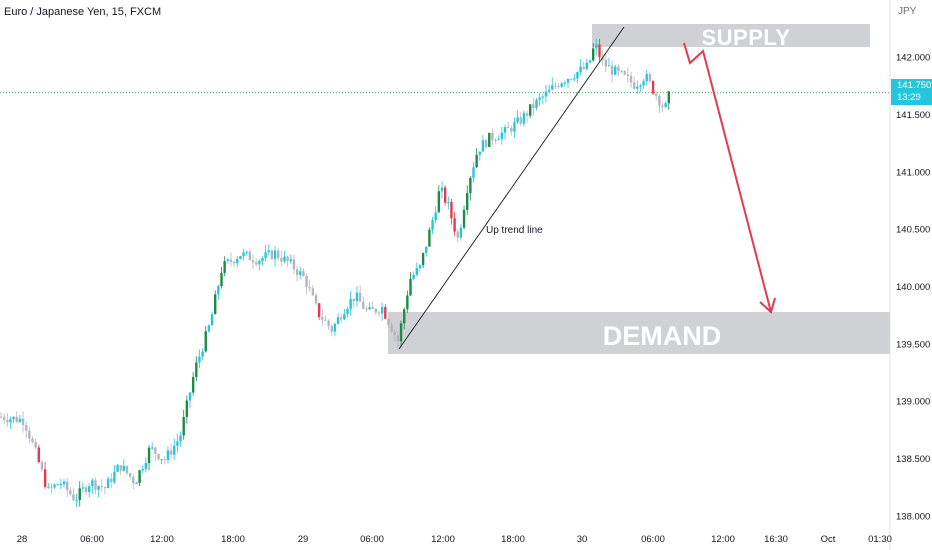 The image size is (932, 550). I want to click on current-price-tag: 141.750 13:29, so click(911, 92).